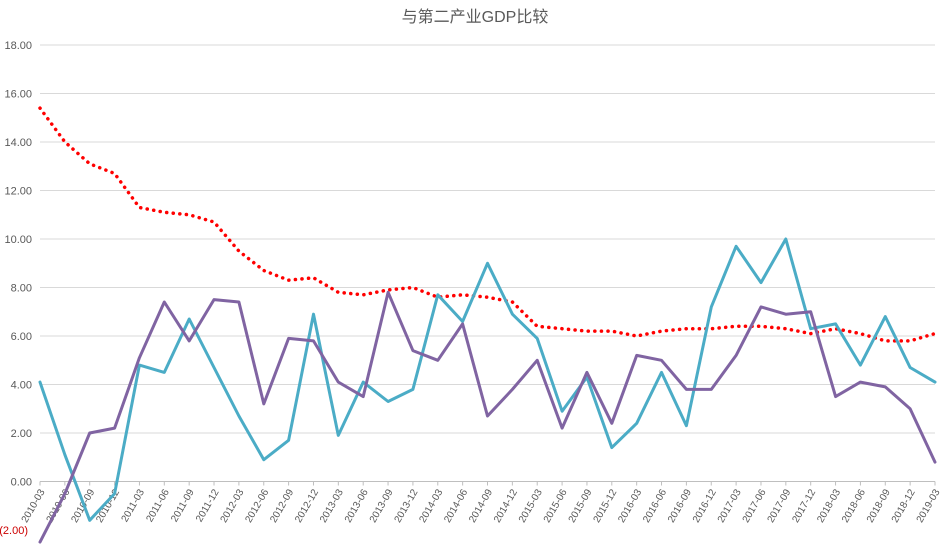 This screenshot has height=550, width=950. I want to click on y-tick-label: 2.00, so click(21, 434).